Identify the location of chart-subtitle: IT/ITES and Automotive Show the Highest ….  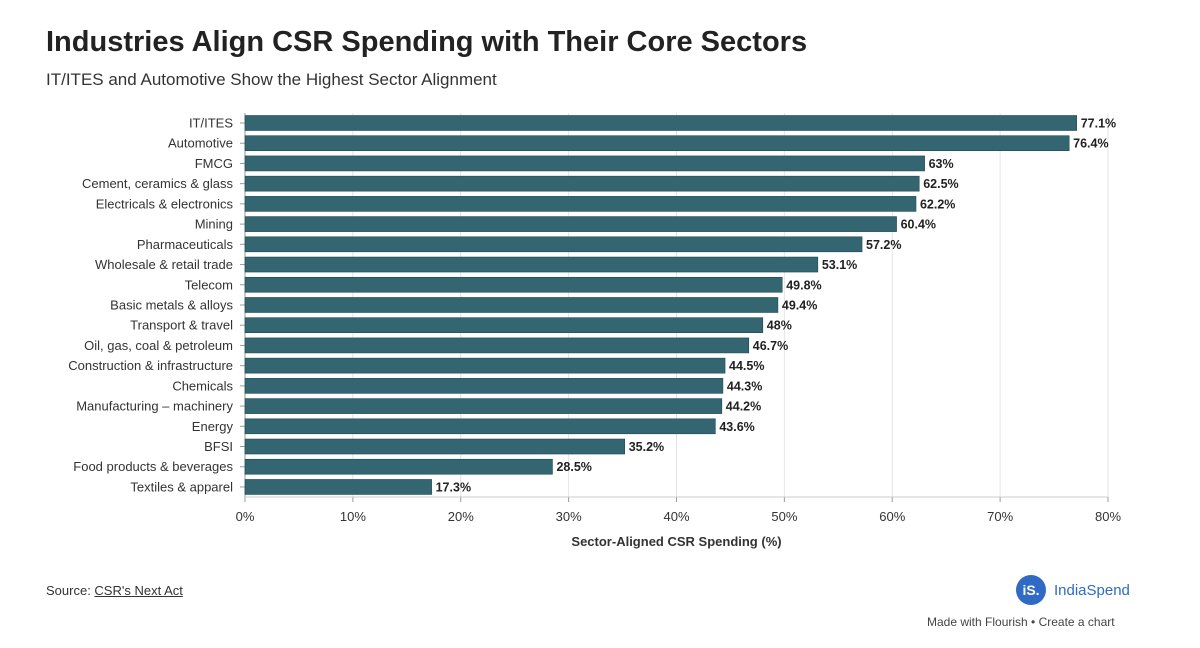
(271, 79).